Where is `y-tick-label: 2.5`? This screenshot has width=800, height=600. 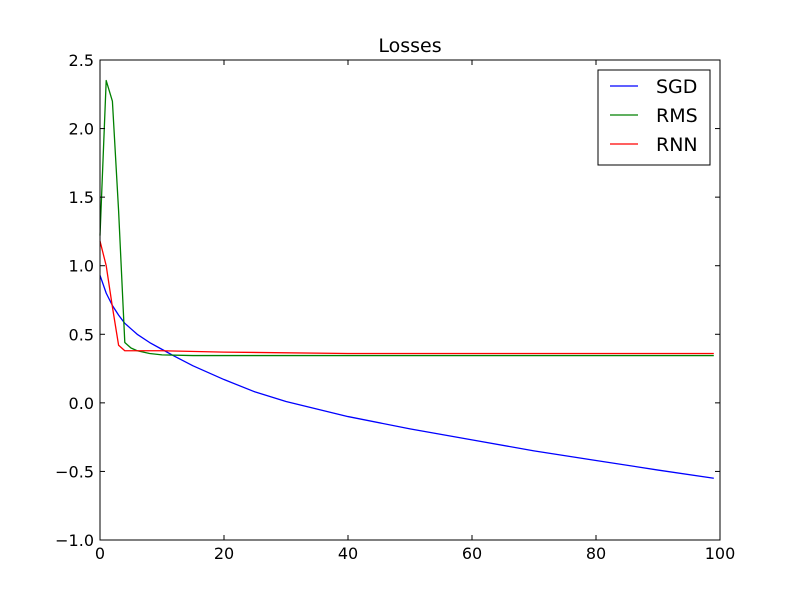
y-tick-label: 2.5 is located at coordinates (81, 60).